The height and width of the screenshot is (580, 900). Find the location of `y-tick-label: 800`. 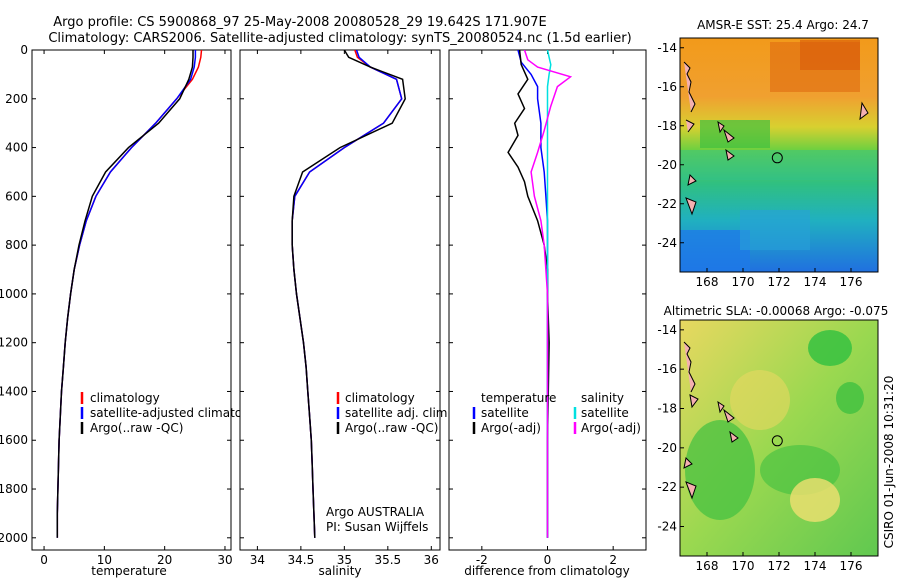

y-tick-label: 800 is located at coordinates (16, 245).